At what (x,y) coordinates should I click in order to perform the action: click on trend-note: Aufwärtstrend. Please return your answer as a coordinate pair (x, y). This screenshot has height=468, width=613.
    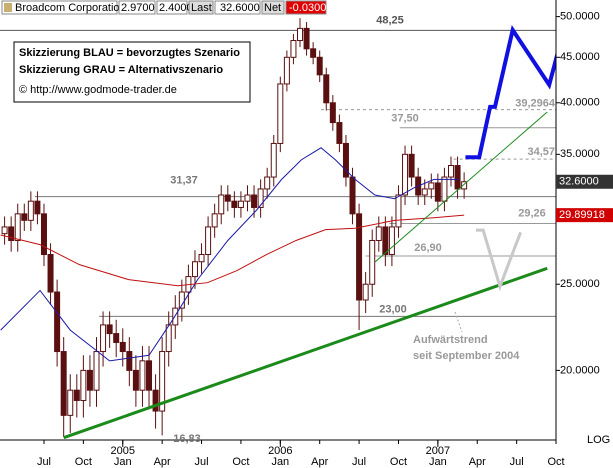
    Looking at the image, I should click on (450, 340).